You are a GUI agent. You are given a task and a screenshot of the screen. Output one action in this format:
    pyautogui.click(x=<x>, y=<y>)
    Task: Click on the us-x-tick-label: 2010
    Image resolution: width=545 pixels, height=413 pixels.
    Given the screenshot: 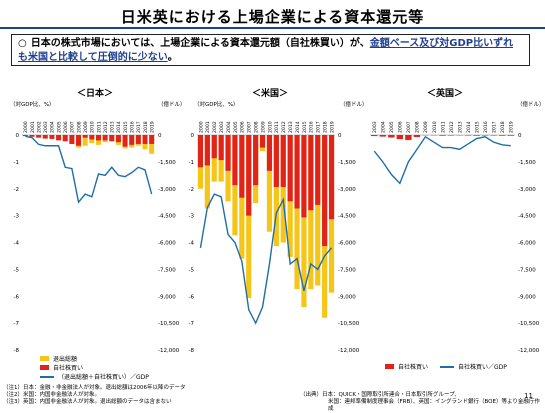 What is the action you would take?
    pyautogui.click(x=270, y=127)
    